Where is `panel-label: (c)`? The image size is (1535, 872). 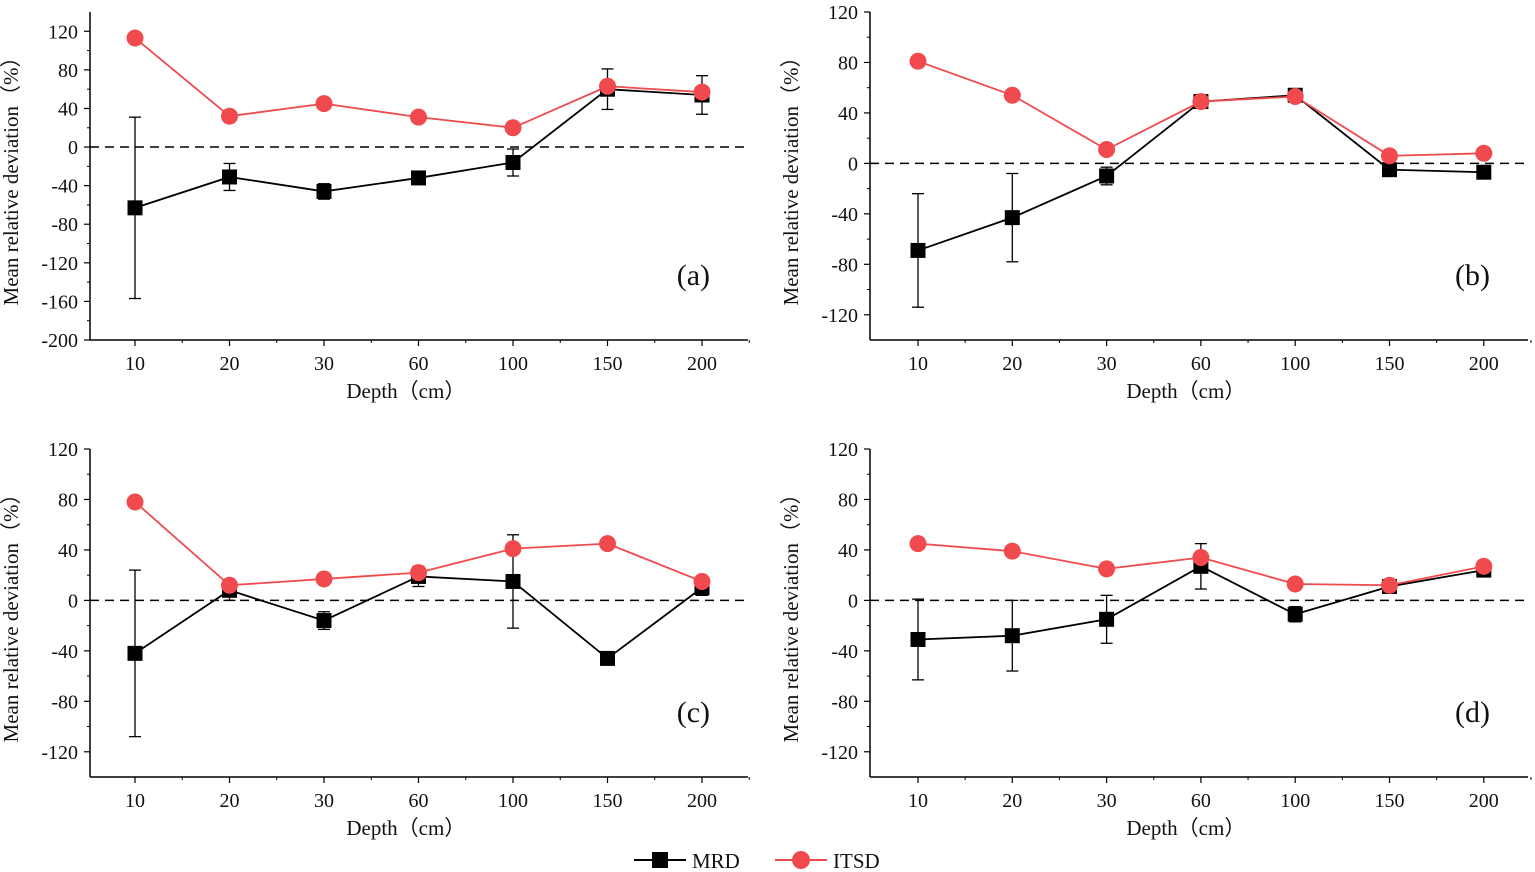 panel-label: (c) is located at coordinates (693, 712).